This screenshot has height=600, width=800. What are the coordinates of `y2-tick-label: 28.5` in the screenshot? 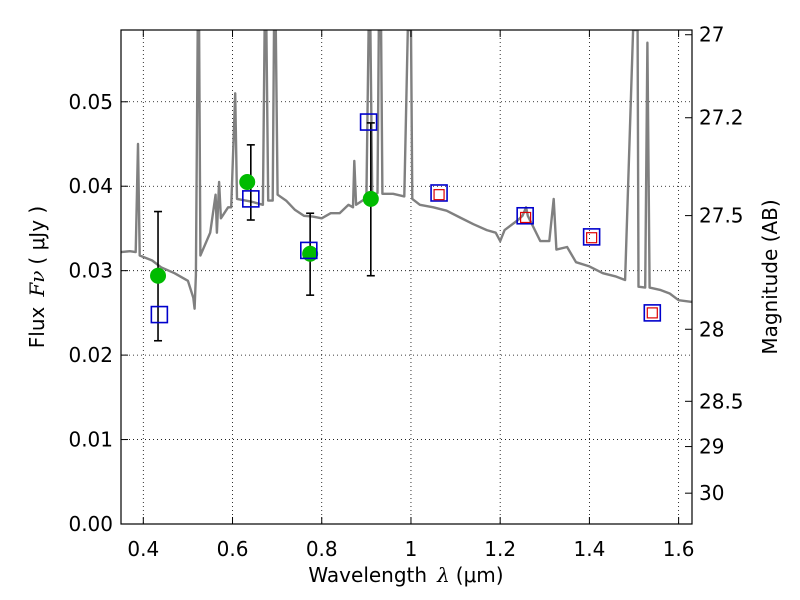 It's located at (721, 401).